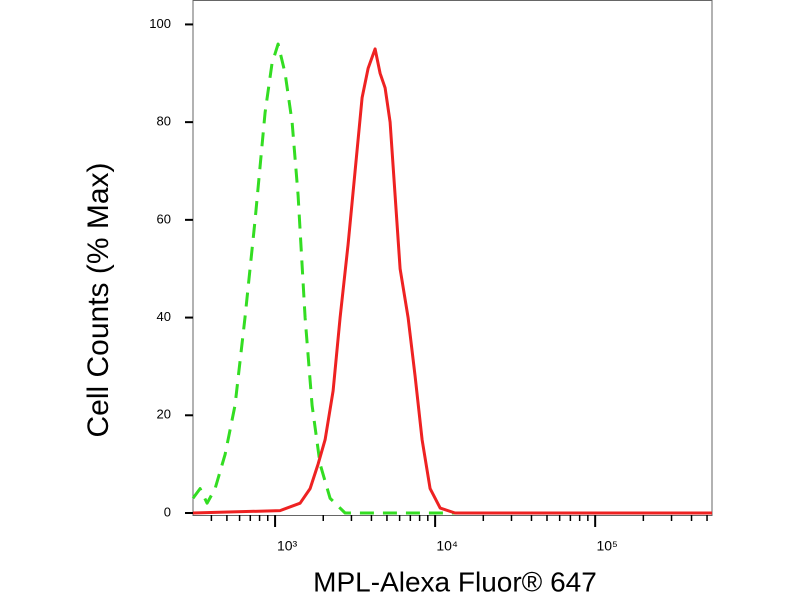  What do you see at coordinates (98, 299) in the screenshot?
I see `y-axis-title: Cell Counts (% Max)` at bounding box center [98, 299].